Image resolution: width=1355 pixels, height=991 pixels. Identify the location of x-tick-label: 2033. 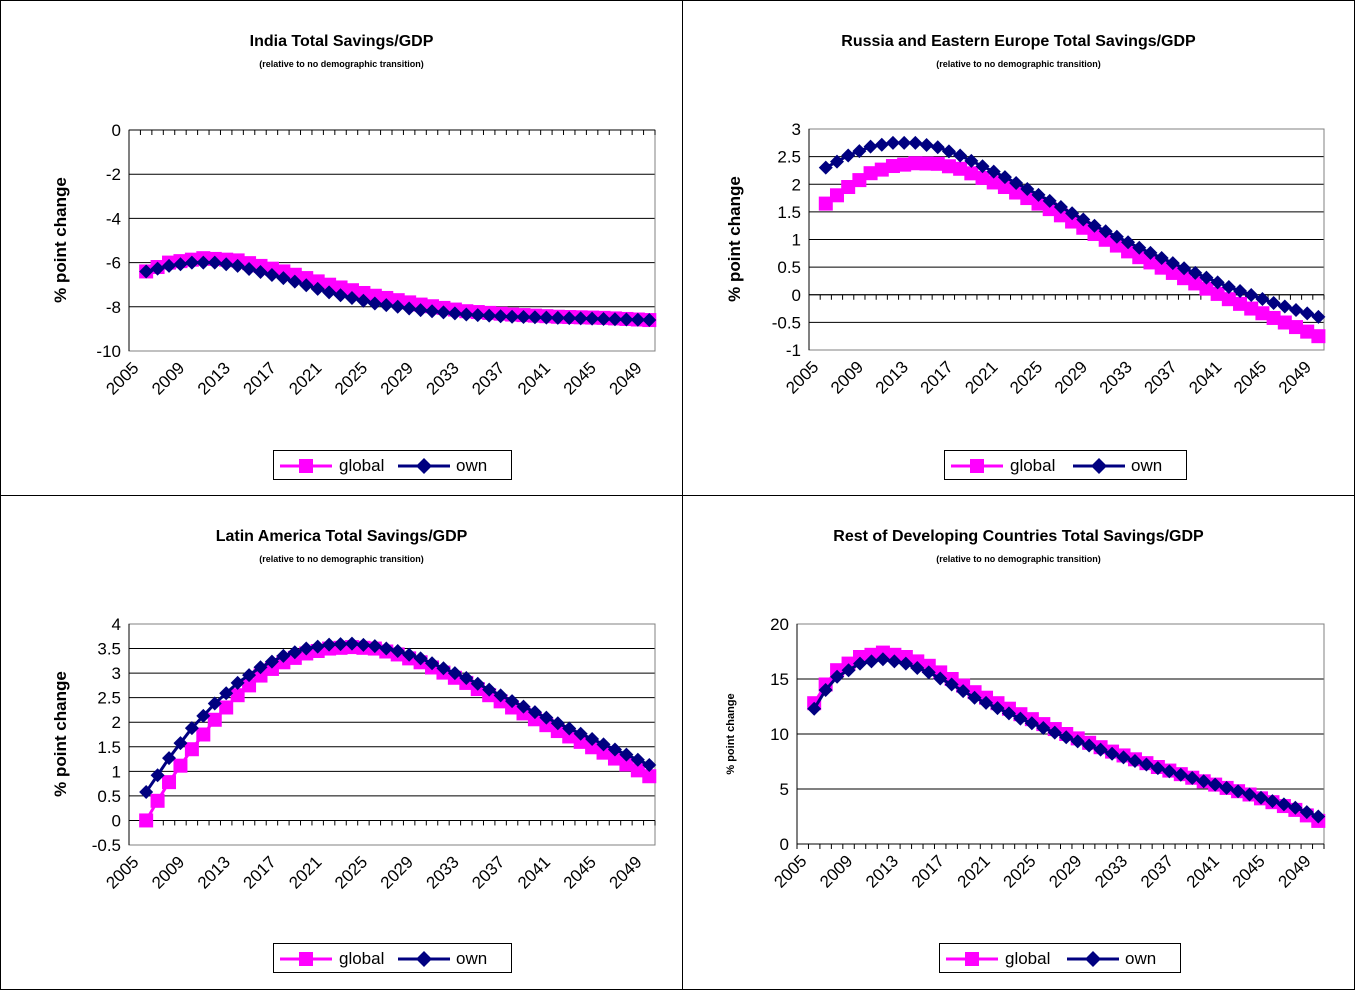
(443, 872).